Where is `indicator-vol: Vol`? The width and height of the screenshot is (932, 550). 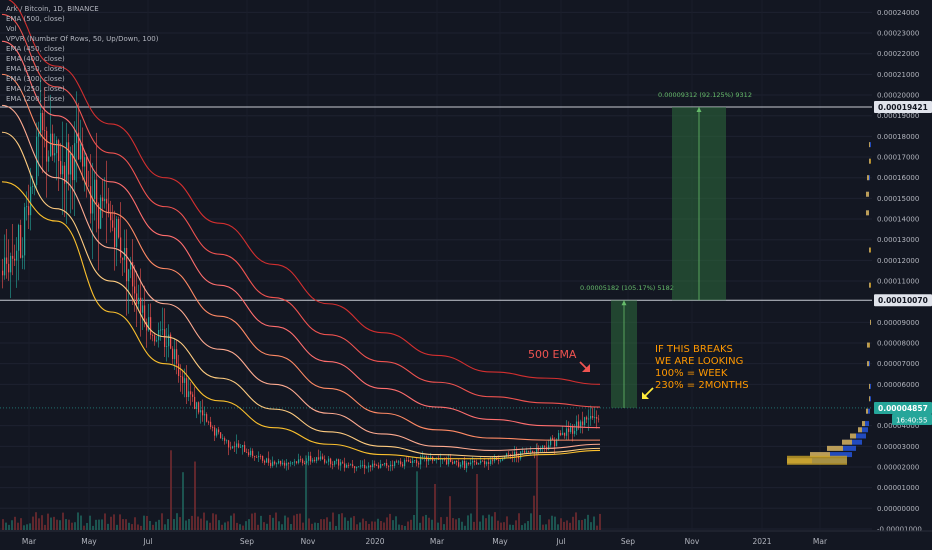
indicator-vol: Vol is located at coordinates (11, 29).